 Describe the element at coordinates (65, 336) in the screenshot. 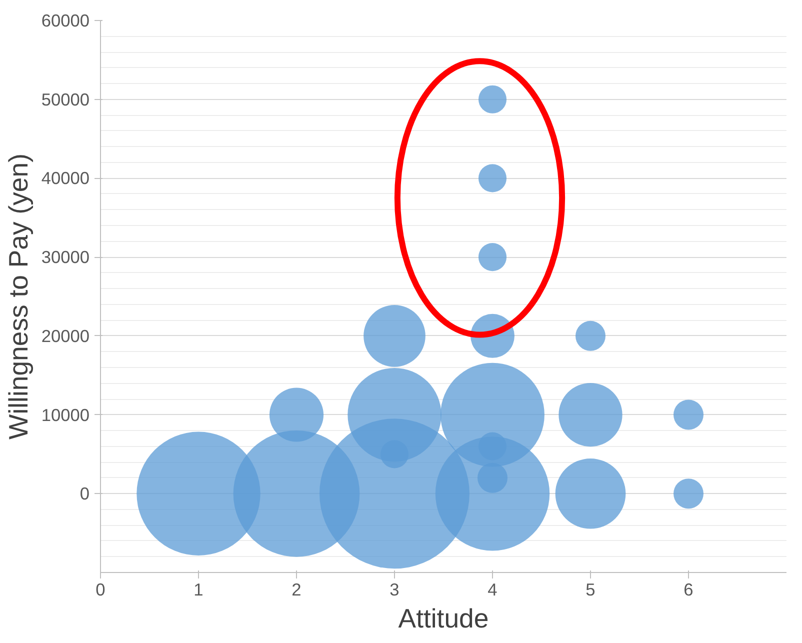

I see `y-tick-label: 20000` at that location.